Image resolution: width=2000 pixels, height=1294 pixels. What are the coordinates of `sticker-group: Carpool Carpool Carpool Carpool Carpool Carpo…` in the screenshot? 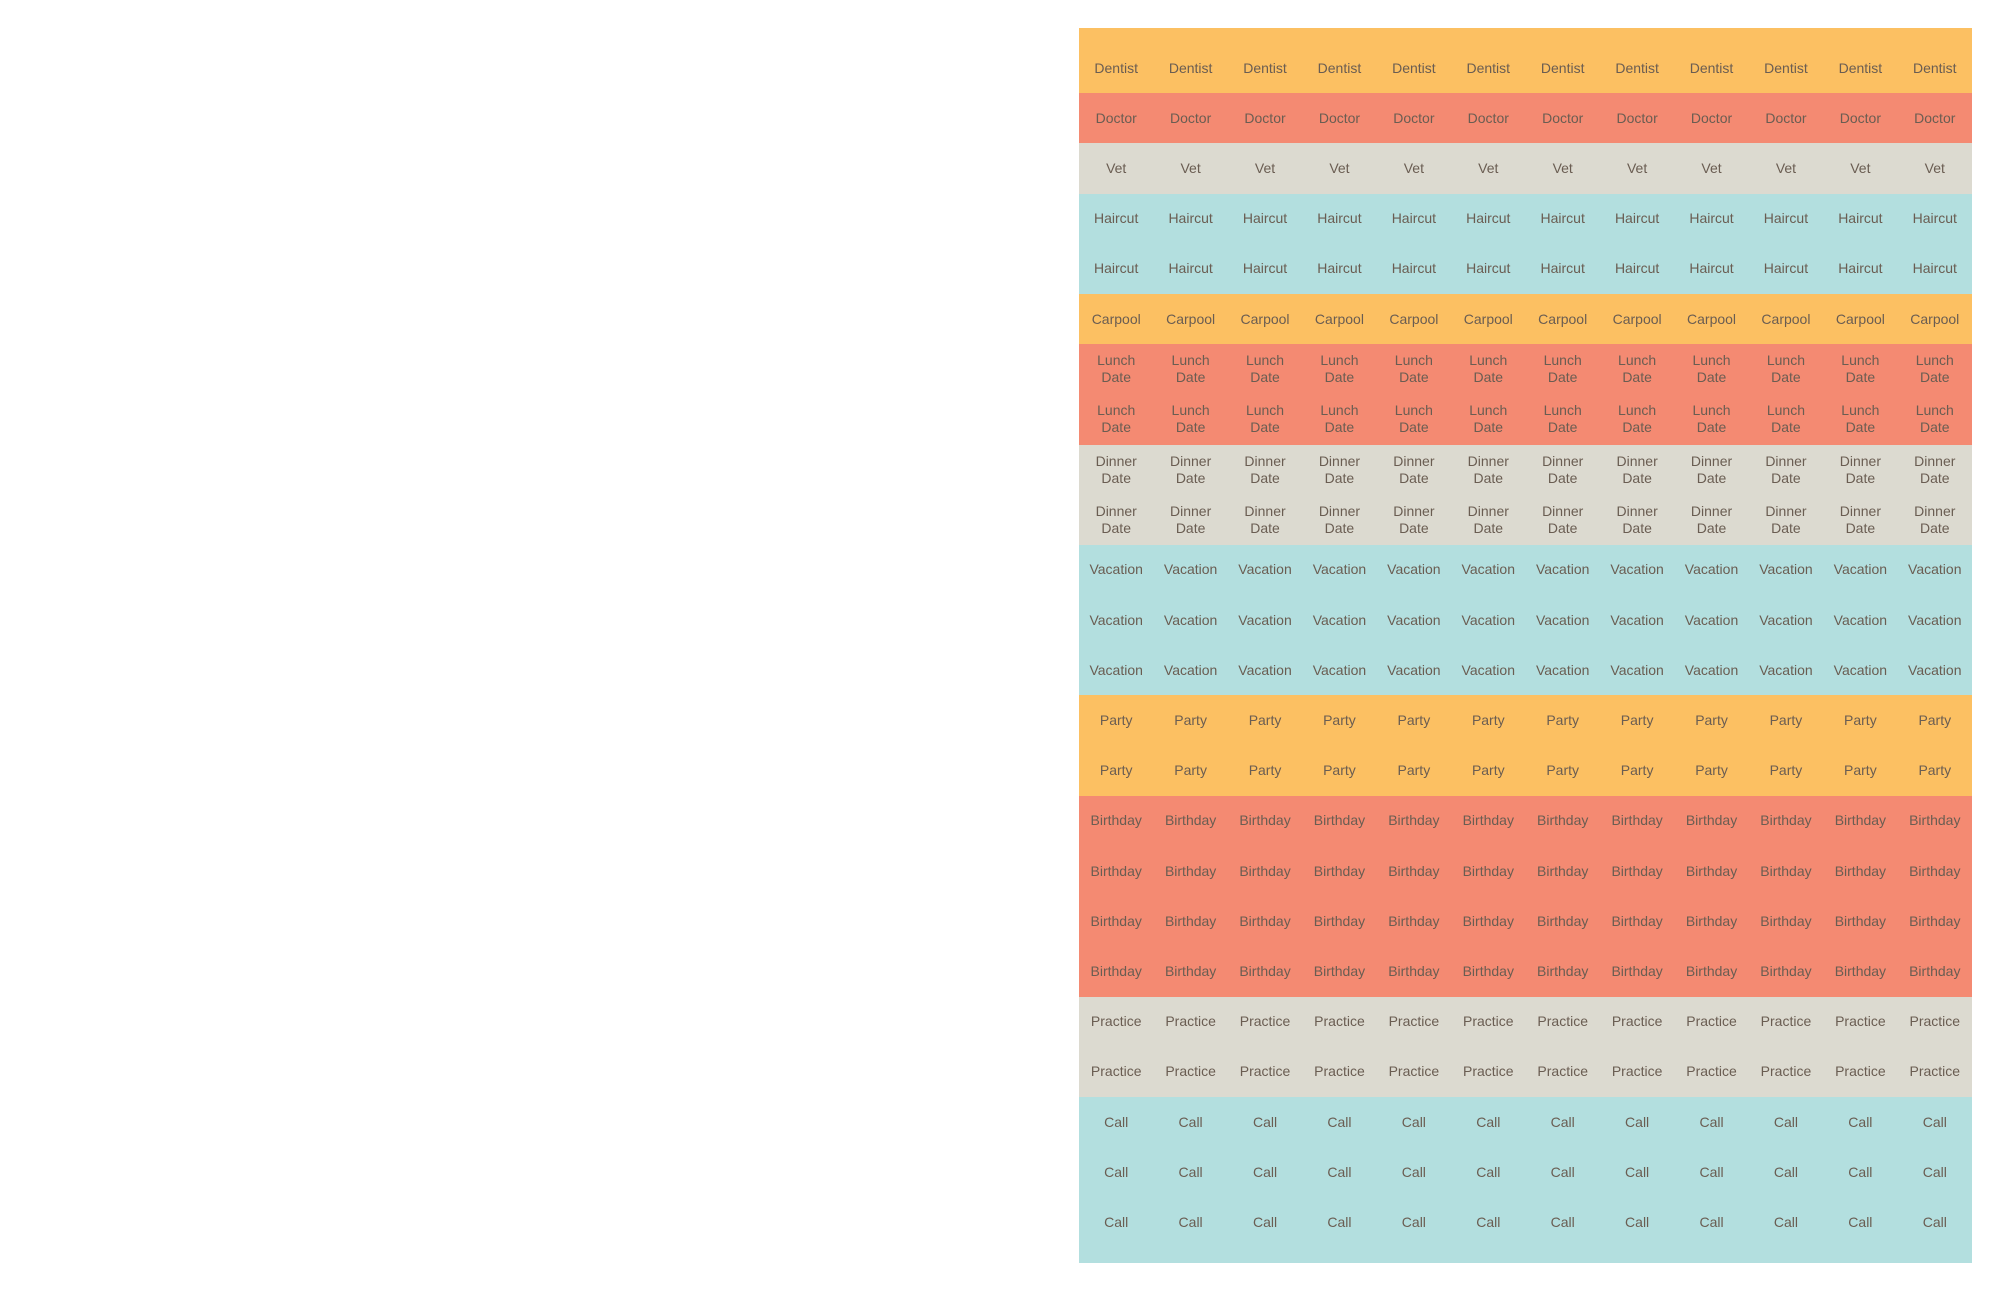 It's located at (1525, 319).